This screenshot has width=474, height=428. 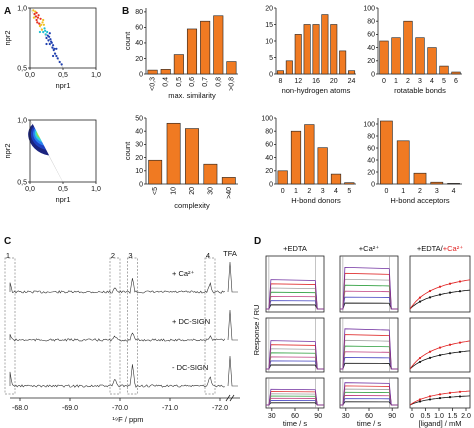 What do you see at coordinates (127, 40) in the screenshot?
I see `y-axis-label: count` at bounding box center [127, 40].